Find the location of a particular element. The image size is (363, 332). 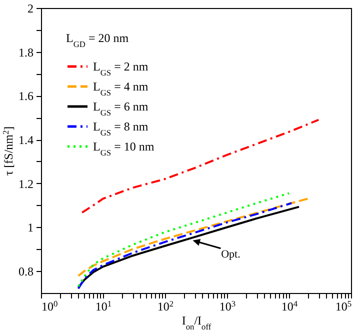

legend-label: L$_{GS}$ = 6 nm is located at coordinates (121, 108).